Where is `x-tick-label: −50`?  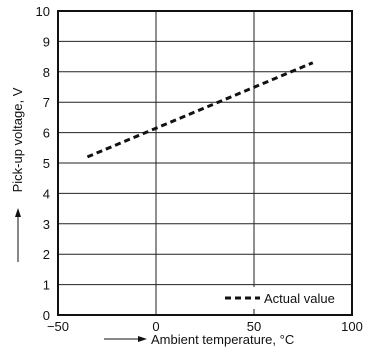 x-tick-label: −50 is located at coordinates (58, 326).